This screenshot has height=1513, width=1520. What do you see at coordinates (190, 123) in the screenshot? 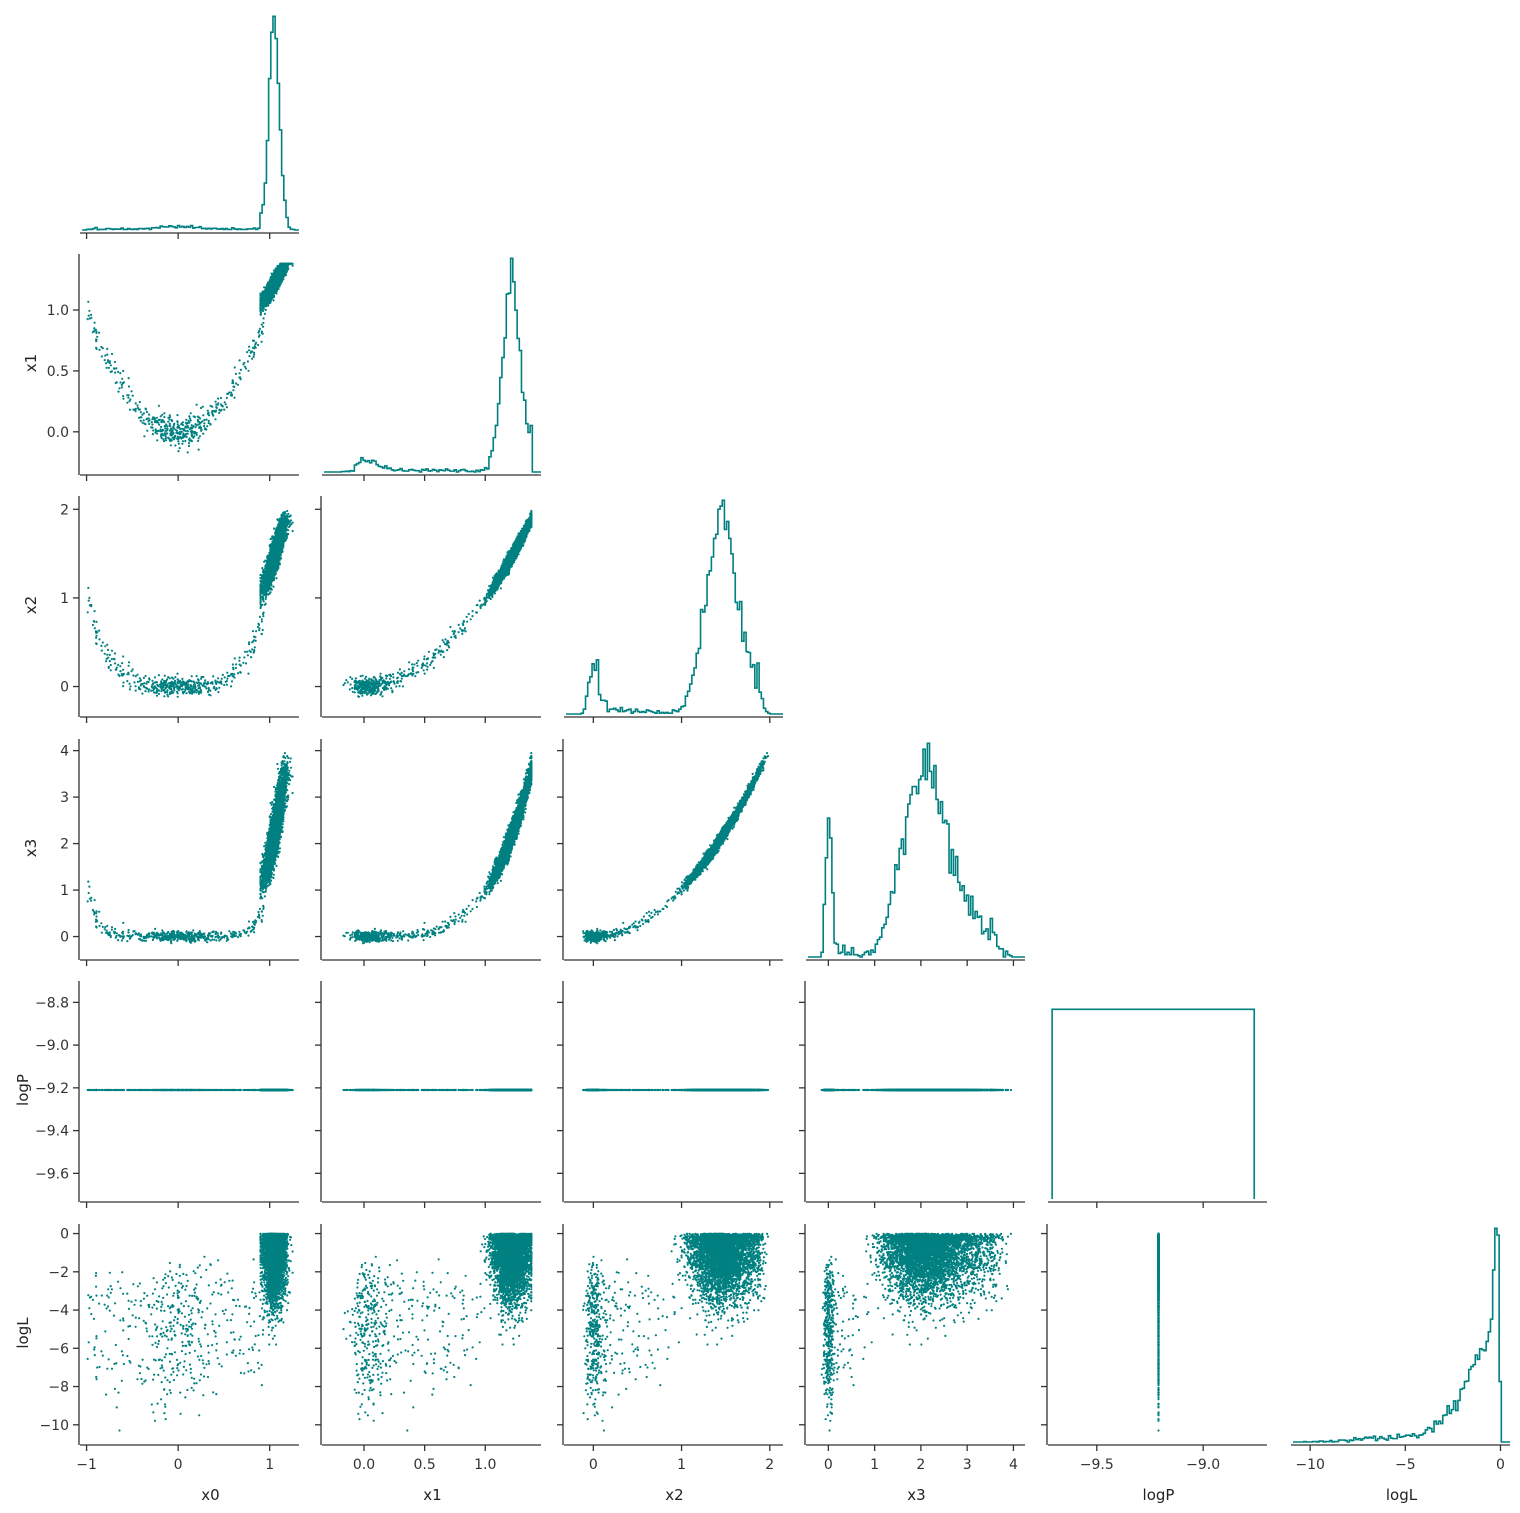
I see `marginal-histogram-x0` at bounding box center [190, 123].